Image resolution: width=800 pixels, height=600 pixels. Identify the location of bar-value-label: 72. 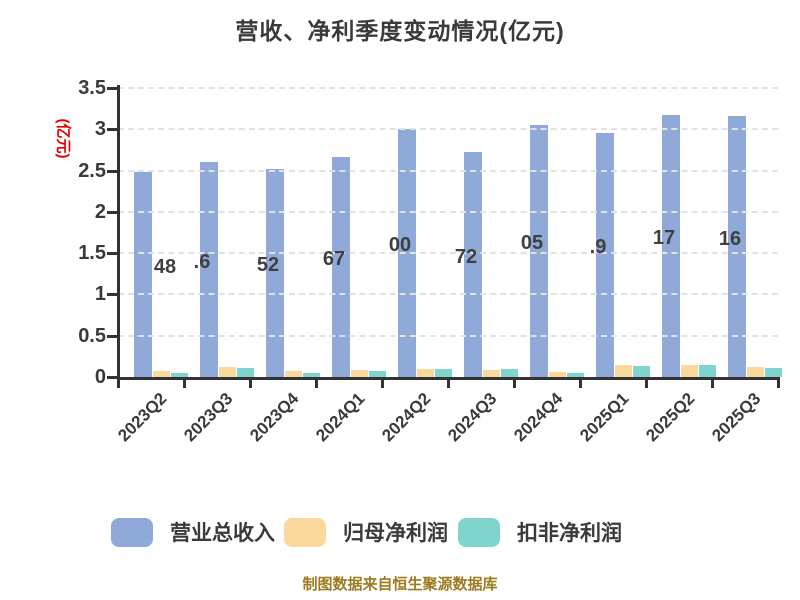
(466, 256).